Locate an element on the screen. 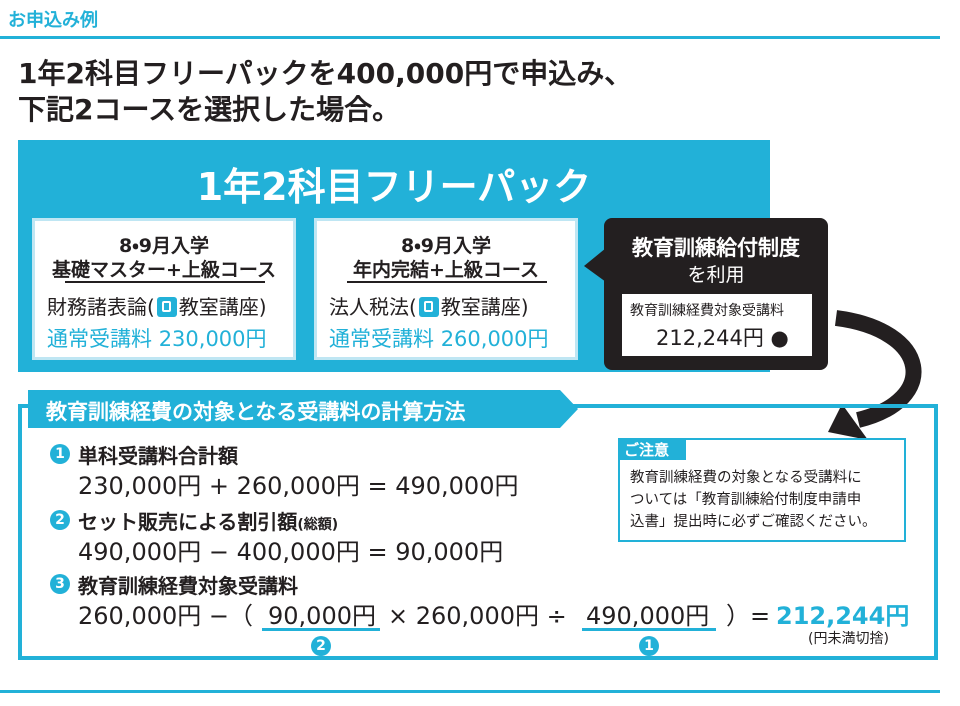  formula-part: 90,000円 is located at coordinates (322, 616).